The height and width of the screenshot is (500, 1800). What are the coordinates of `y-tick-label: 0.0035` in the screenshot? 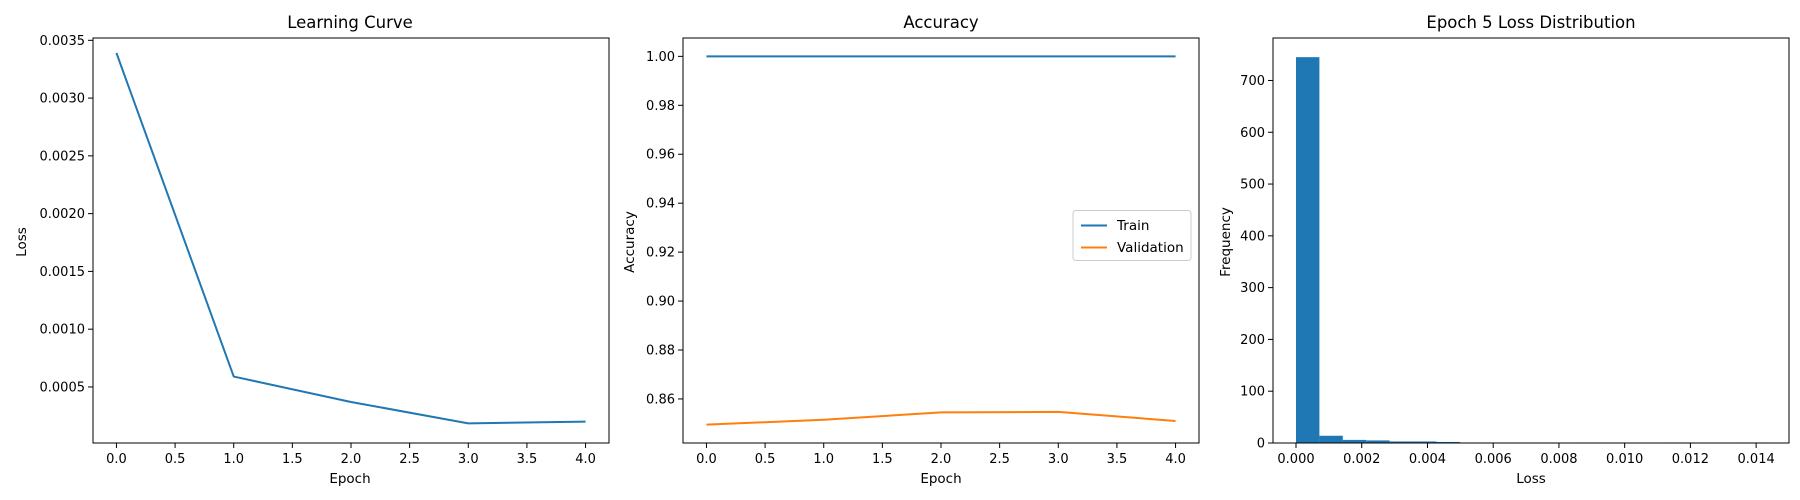 It's located at (63, 41).